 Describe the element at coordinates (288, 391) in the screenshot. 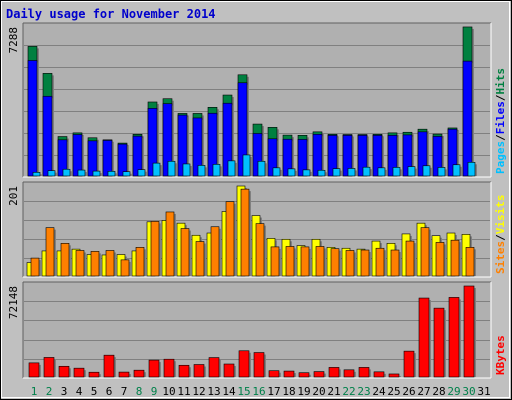

I see `x-tick-day-18: 18` at that location.